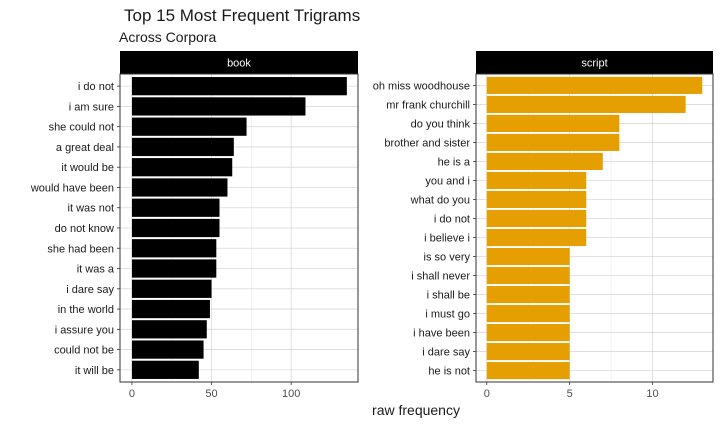  What do you see at coordinates (421, 86) in the screenshot?
I see `y-tick-label: oh miss woodhouse` at bounding box center [421, 86].